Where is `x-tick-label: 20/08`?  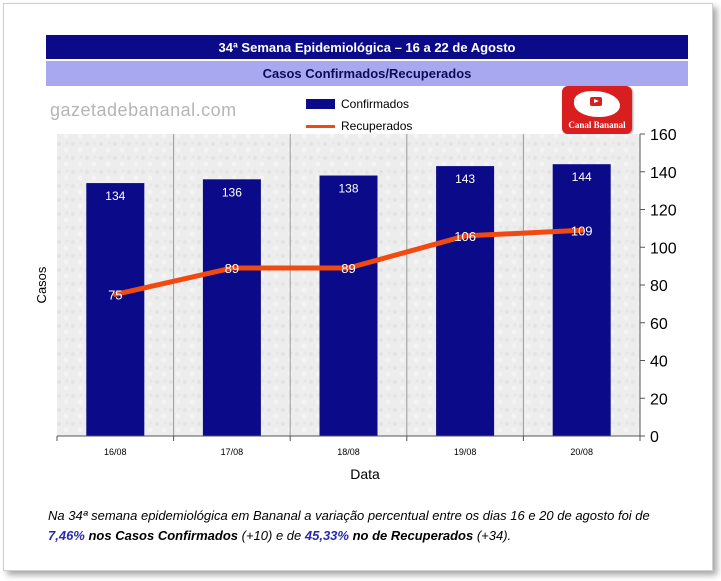
x-tick-label: 20/08 is located at coordinates (581, 452).